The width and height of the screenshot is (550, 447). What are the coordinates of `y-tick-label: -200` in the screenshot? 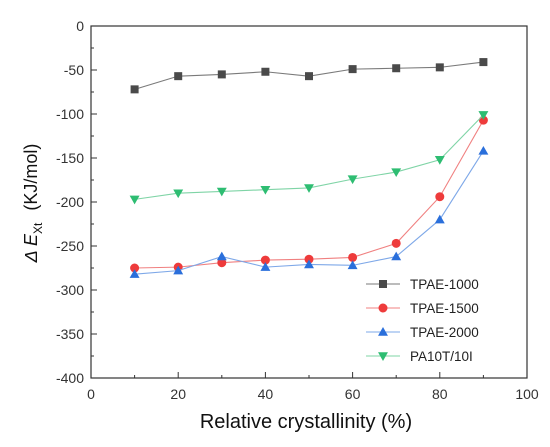 It's located at (70, 202).